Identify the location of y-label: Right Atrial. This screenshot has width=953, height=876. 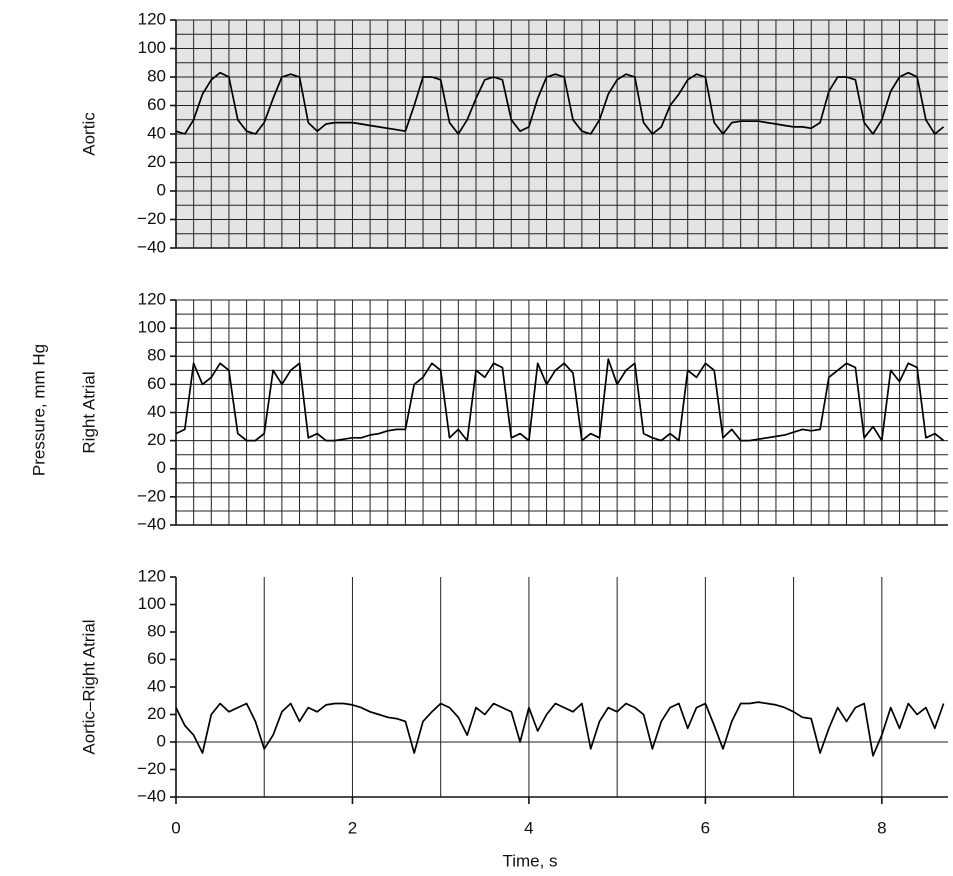
(88, 412).